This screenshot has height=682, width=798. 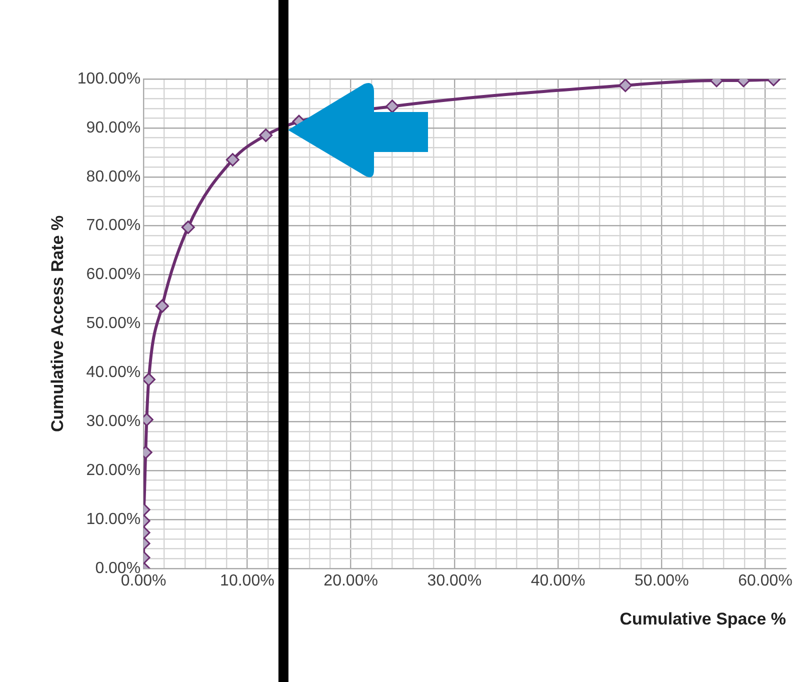 What do you see at coordinates (57, 323) in the screenshot?
I see `y-axis-title: Cumulative Access Rate %` at bounding box center [57, 323].